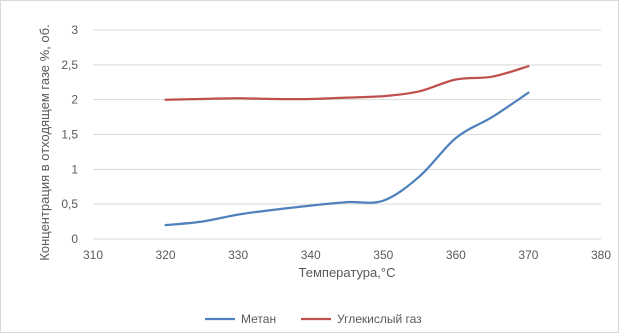 This screenshot has height=334, width=619. What do you see at coordinates (69, 65) in the screenshot?
I see `y-tick-label: 2,5` at bounding box center [69, 65].